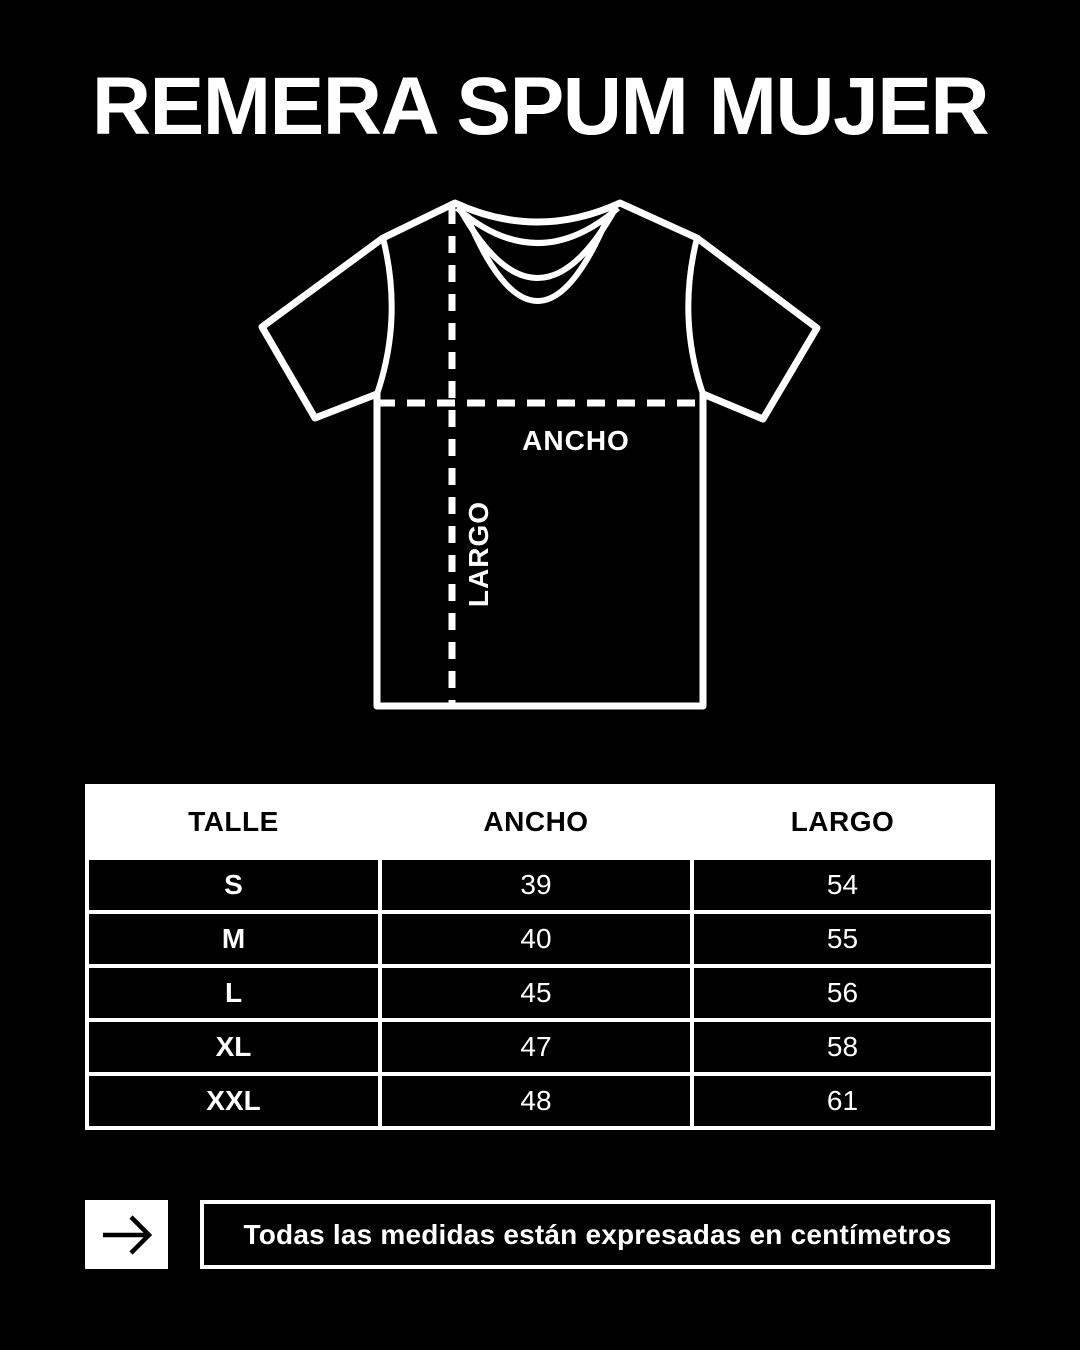  What do you see at coordinates (536, 885) in the screenshot?
I see `ancho-cell-s: 39` at bounding box center [536, 885].